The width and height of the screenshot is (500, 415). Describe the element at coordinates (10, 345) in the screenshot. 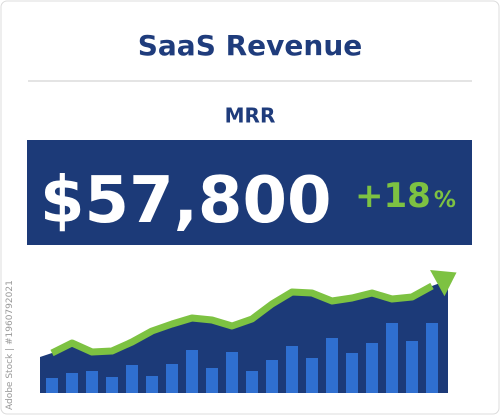

I see `watermark: Adobe Stock | #1960792021` at that location.